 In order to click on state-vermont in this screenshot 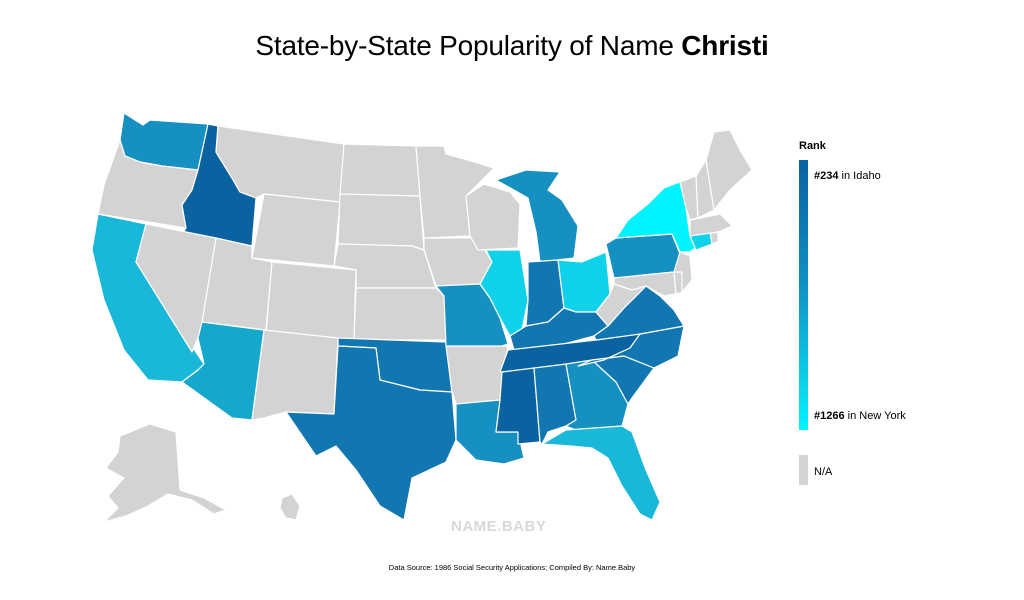, I will do `click(689, 198)`.